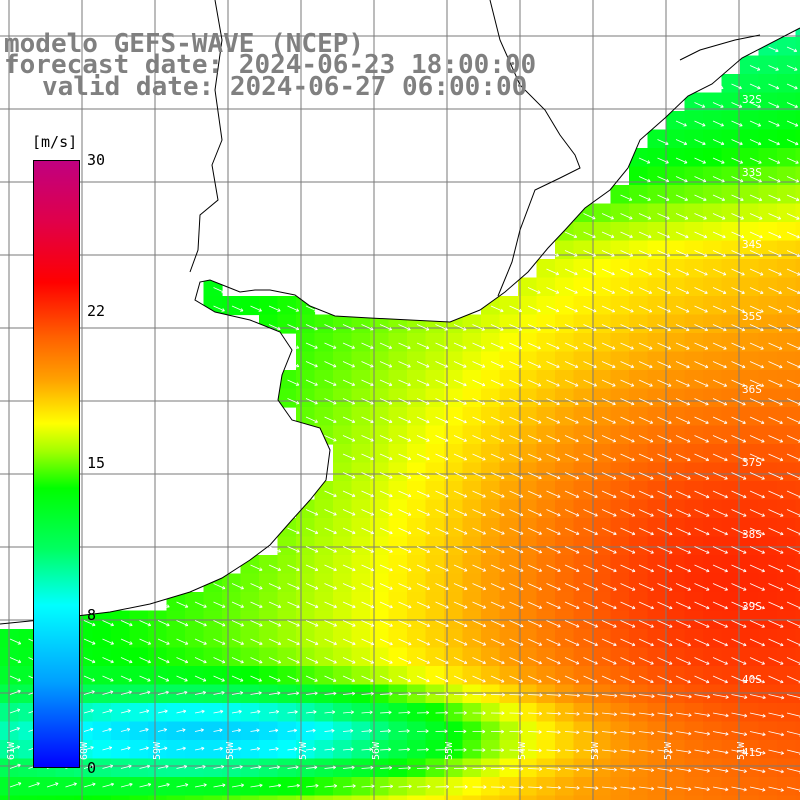 The image size is (800, 800). Describe the element at coordinates (230, 750) in the screenshot. I see `longitude-label: 58W` at that location.